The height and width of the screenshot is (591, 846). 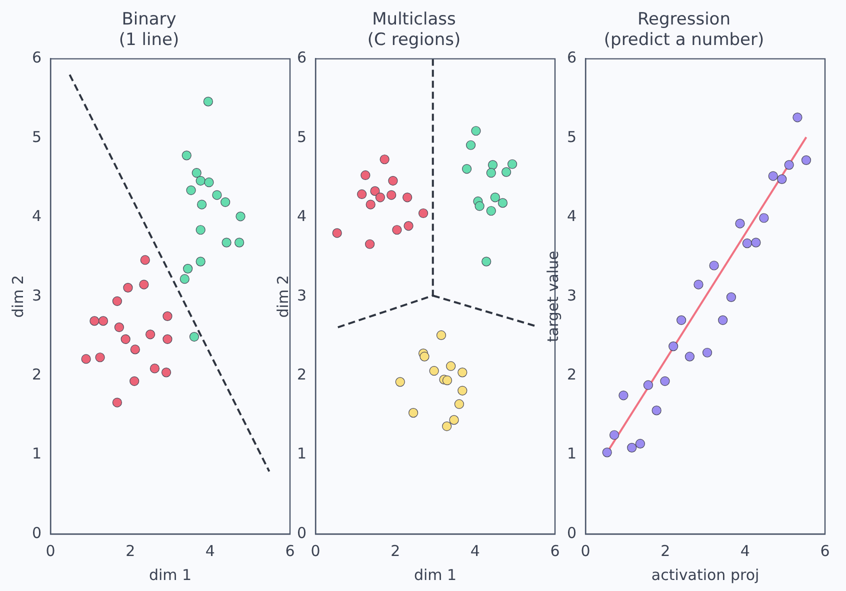 What do you see at coordinates (553, 296) in the screenshot?
I see `y-axis-title: target value` at bounding box center [553, 296].